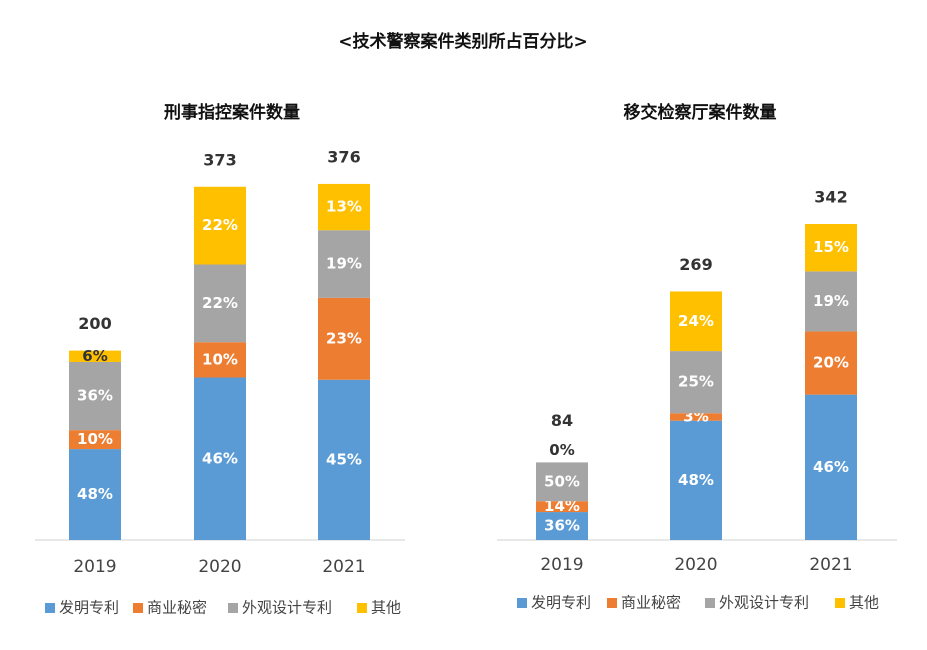  I want to click on value-label: 6%, so click(94, 356).